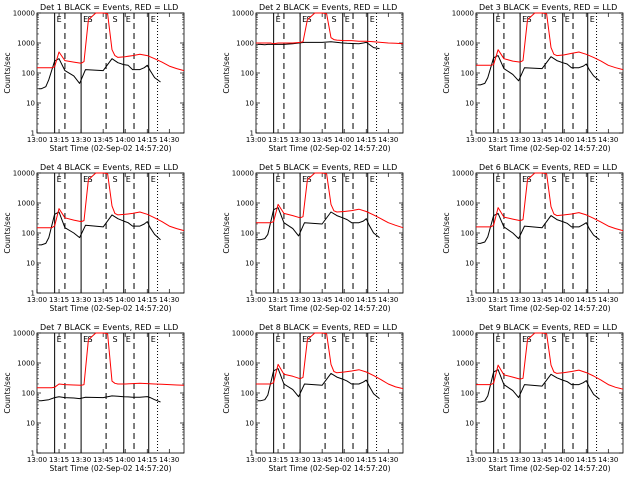 This screenshot has height=480, width=640. Describe the element at coordinates (109, 7) in the screenshot. I see `panel-title: Det 1 BLACK = Events, RED = LLD` at that location.